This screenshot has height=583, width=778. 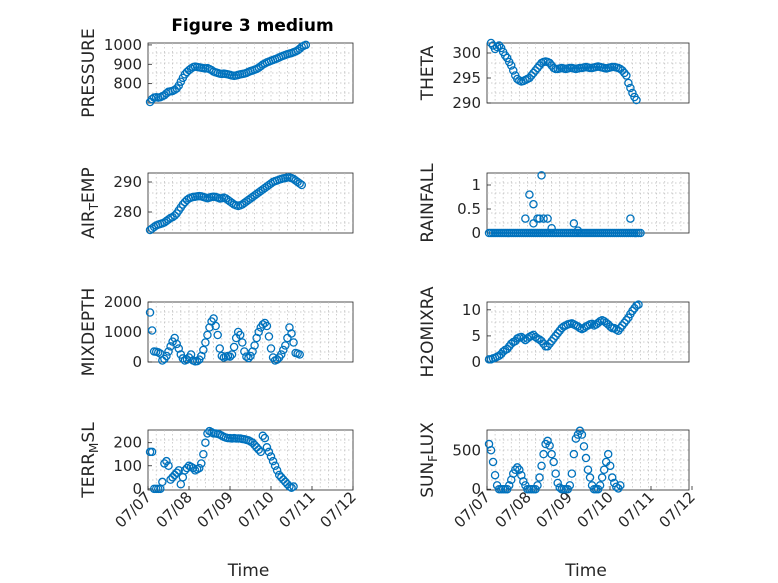 What do you see at coordinates (89, 332) in the screenshot?
I see `y-axis-label: MIXDEPTH` at bounding box center [89, 332].